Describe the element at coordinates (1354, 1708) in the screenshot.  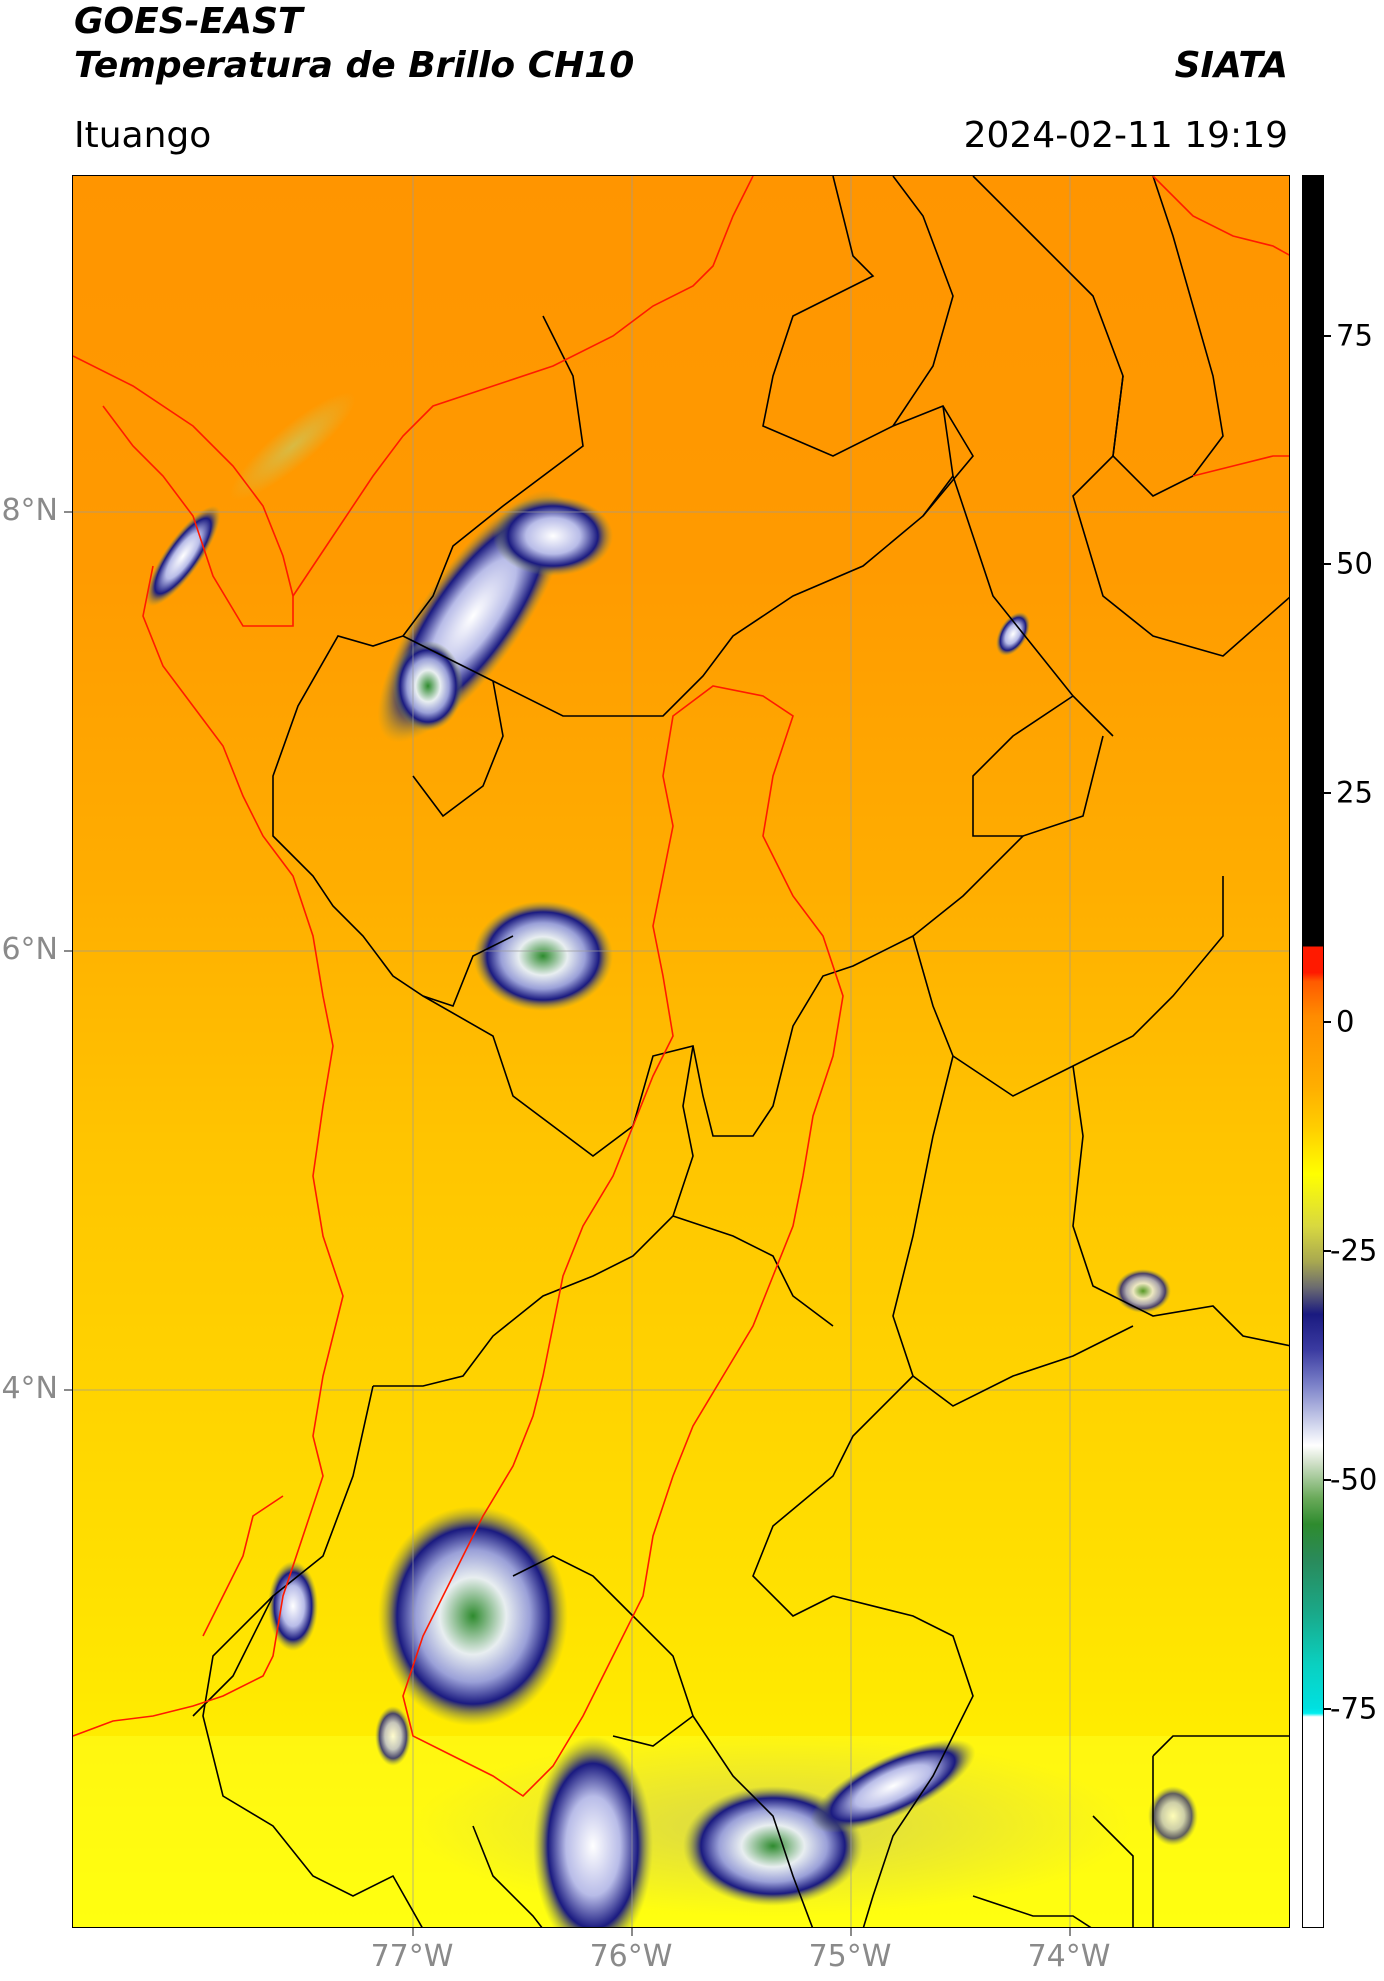
I see `colorbar-label-minus75: -75` at that location.